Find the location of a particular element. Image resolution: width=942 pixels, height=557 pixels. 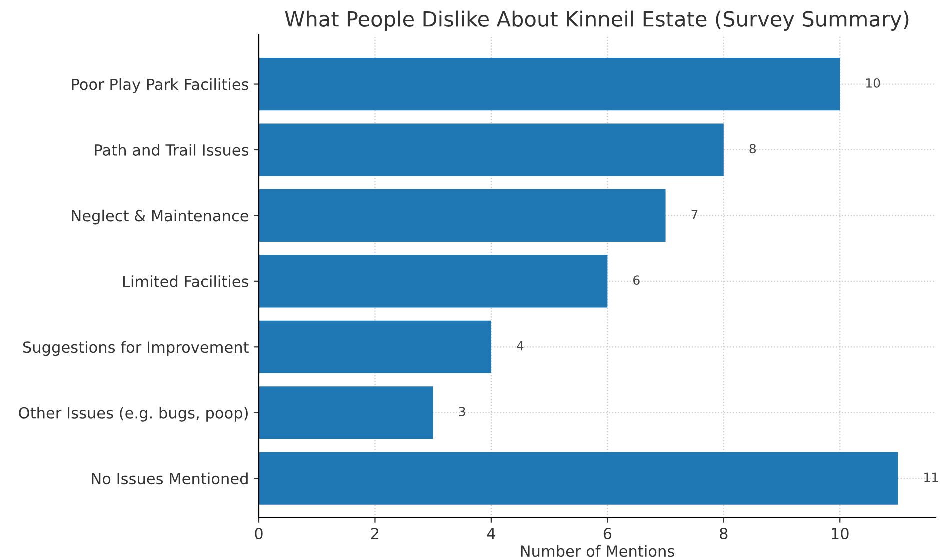

chart-title: What People Dislike About Kinneil Estate (Survey Summary) is located at coordinates (597, 20).